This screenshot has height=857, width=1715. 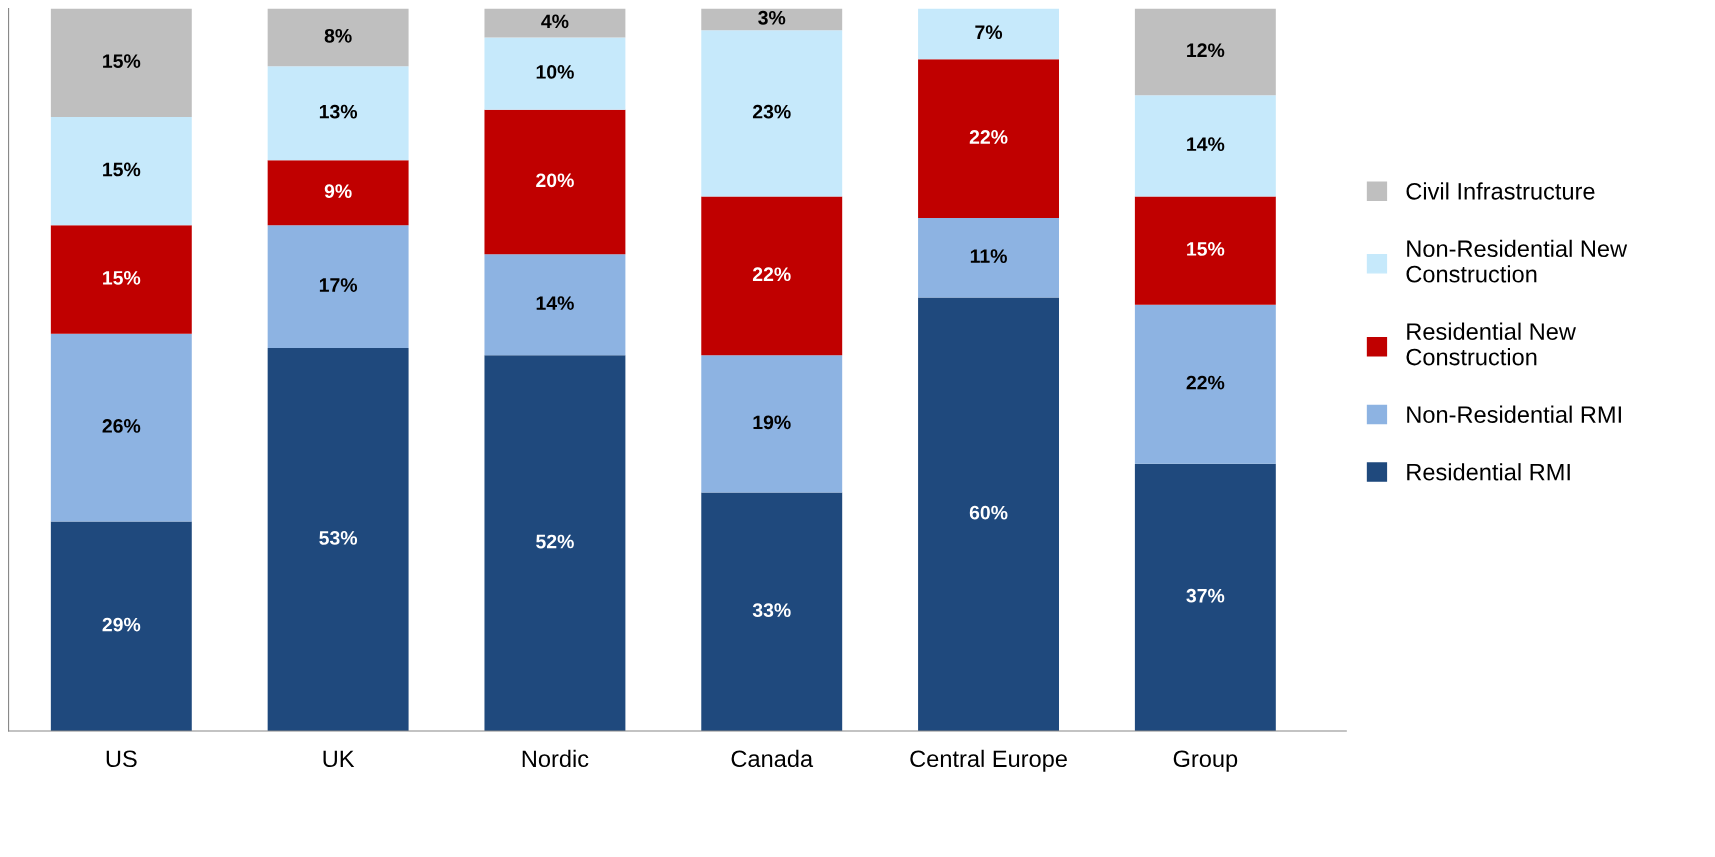 I want to click on data-label: 23%, so click(x=771, y=111).